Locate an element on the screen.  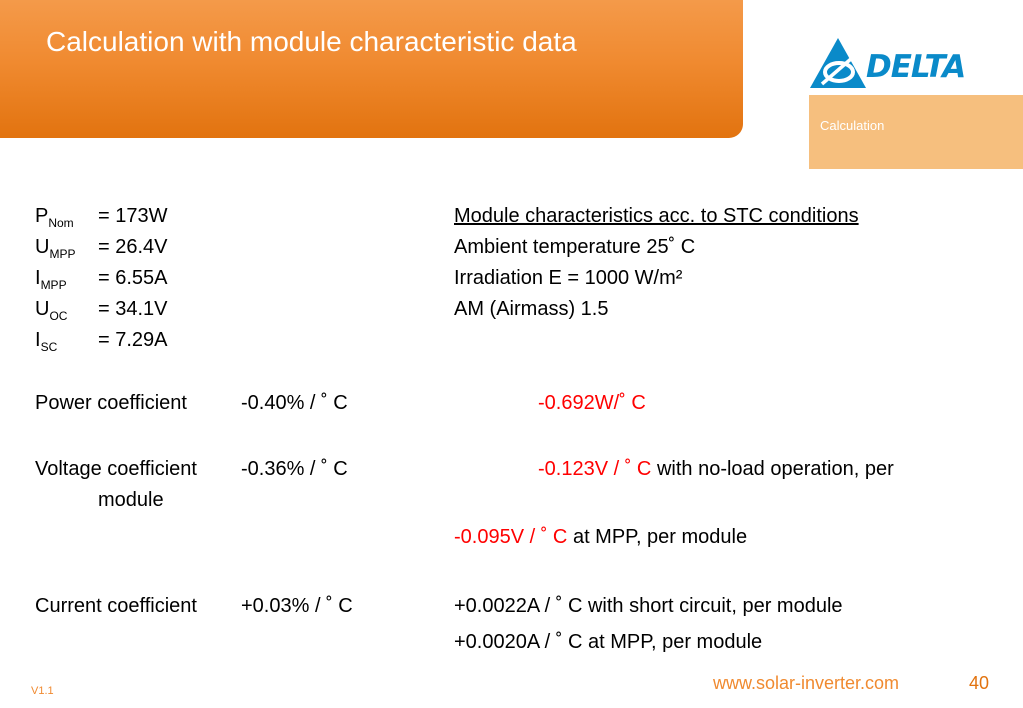
delta-triangle-icon is located at coordinates (838, 63).